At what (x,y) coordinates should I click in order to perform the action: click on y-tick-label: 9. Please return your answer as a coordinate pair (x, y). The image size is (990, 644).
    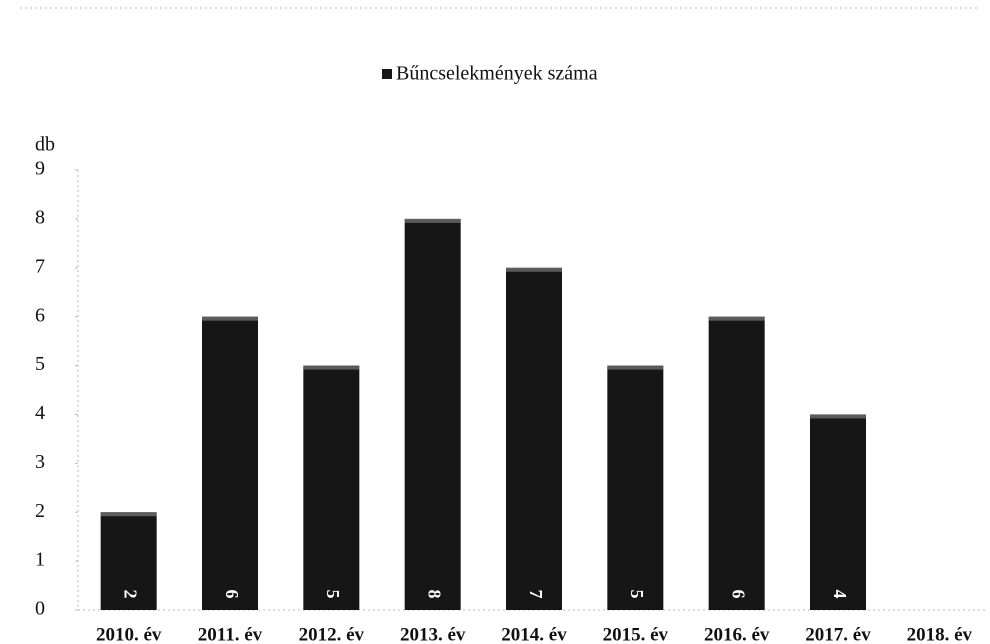
    Looking at the image, I should click on (40, 169).